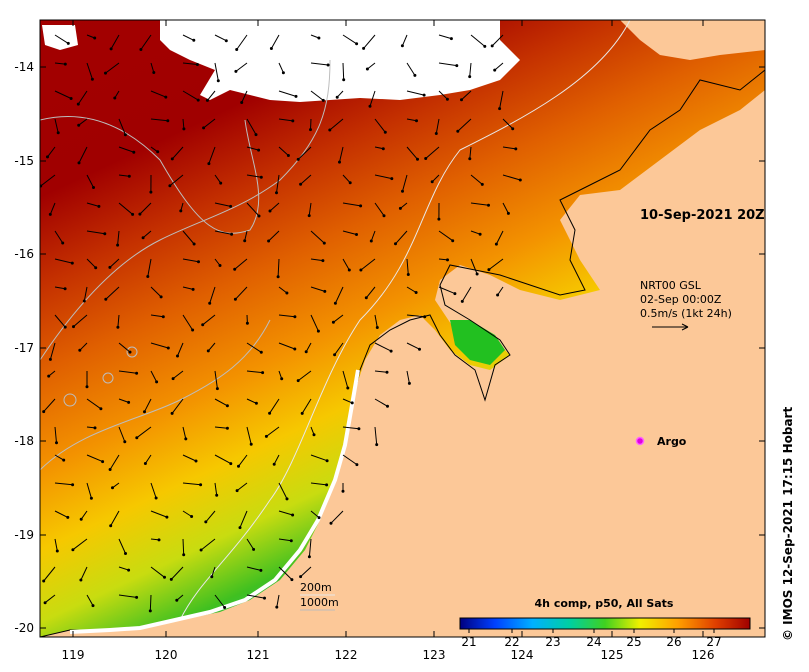  Describe the element at coordinates (713, 642) in the screenshot. I see `colorbar-tick-label: 27` at that location.